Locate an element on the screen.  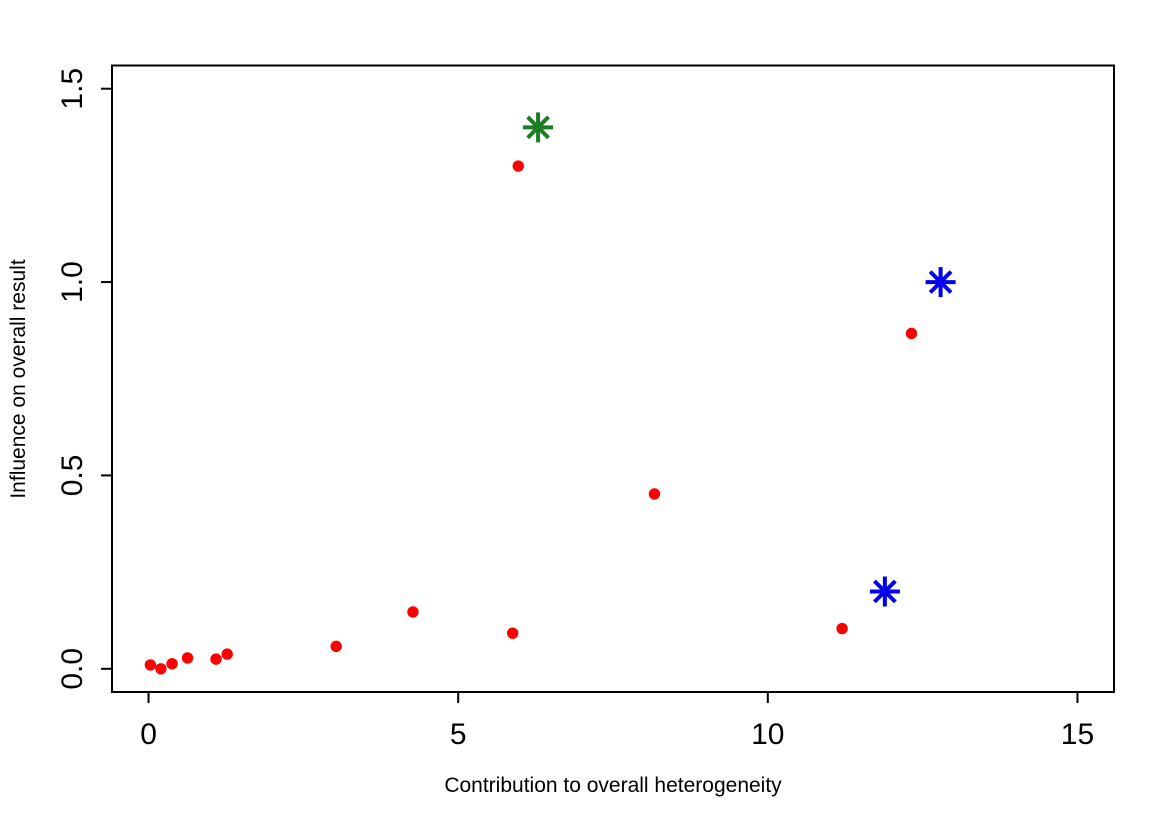
y-tick-label: 0.5 is located at coordinates (72, 476).